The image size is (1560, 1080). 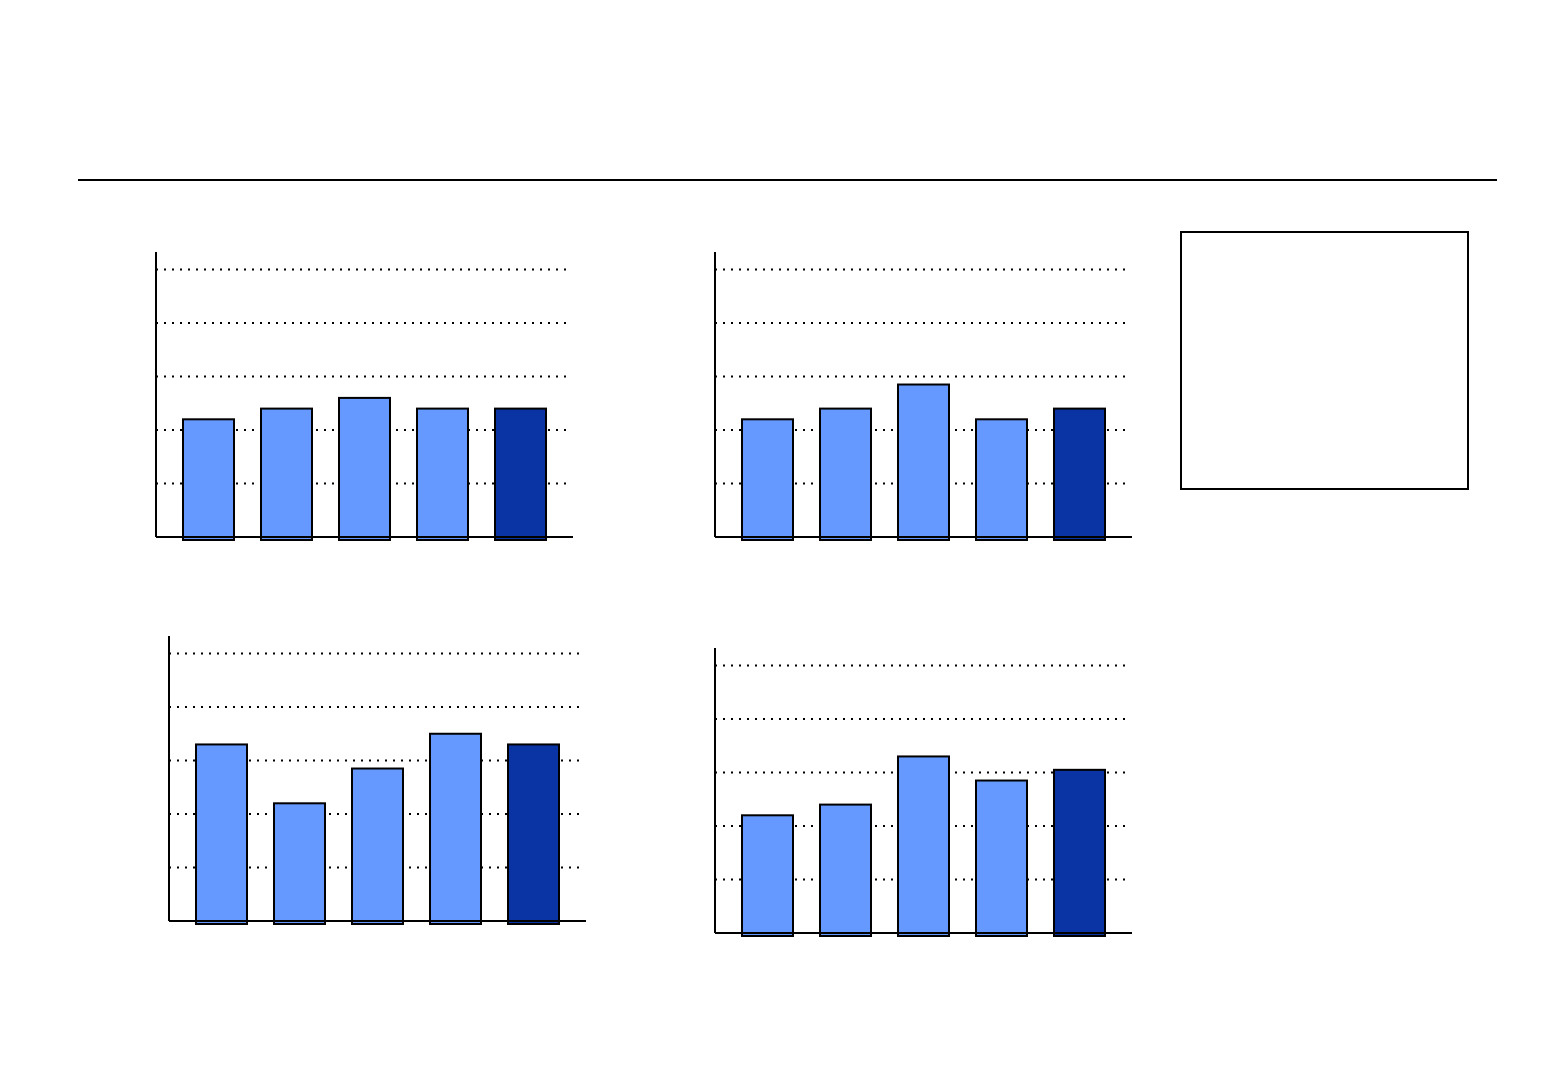 I want to click on legend-box, so click(x=1324, y=360).